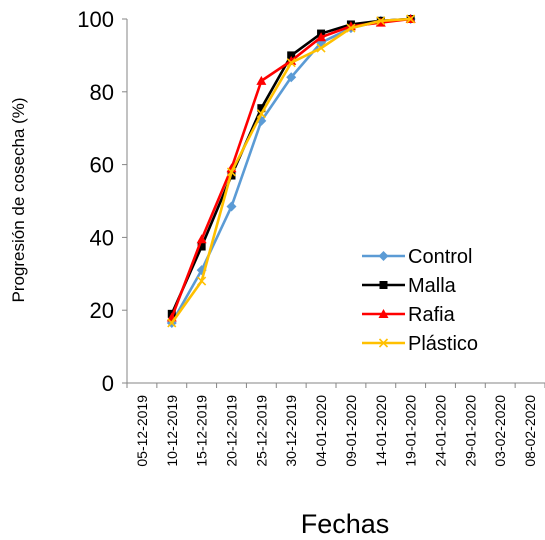 Image resolution: width=545 pixels, height=540 pixels. What do you see at coordinates (411, 431) in the screenshot?
I see `x-tick-label: 19-01-2020` at bounding box center [411, 431].